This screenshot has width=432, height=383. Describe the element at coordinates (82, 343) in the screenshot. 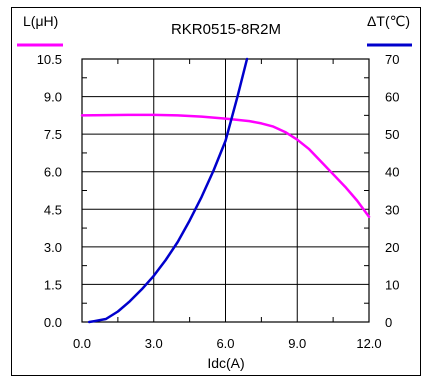

I see `x-tick-label: 0.0` at that location.